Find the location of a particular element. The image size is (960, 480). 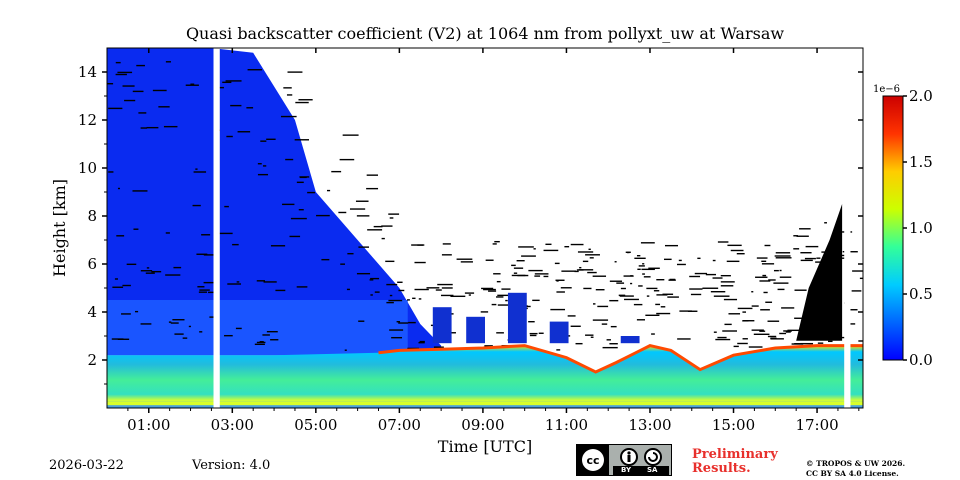

cloud-column is located at coordinates (442, 325).